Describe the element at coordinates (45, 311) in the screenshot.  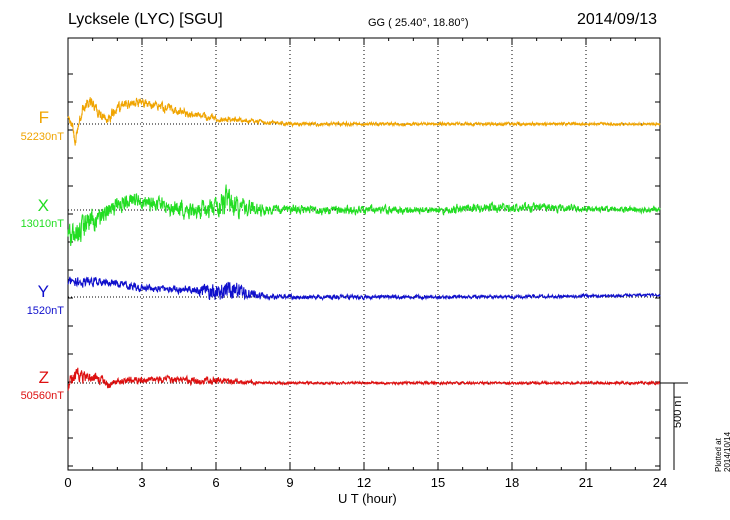
I see `baseline-label-y: 1520nT` at that location.